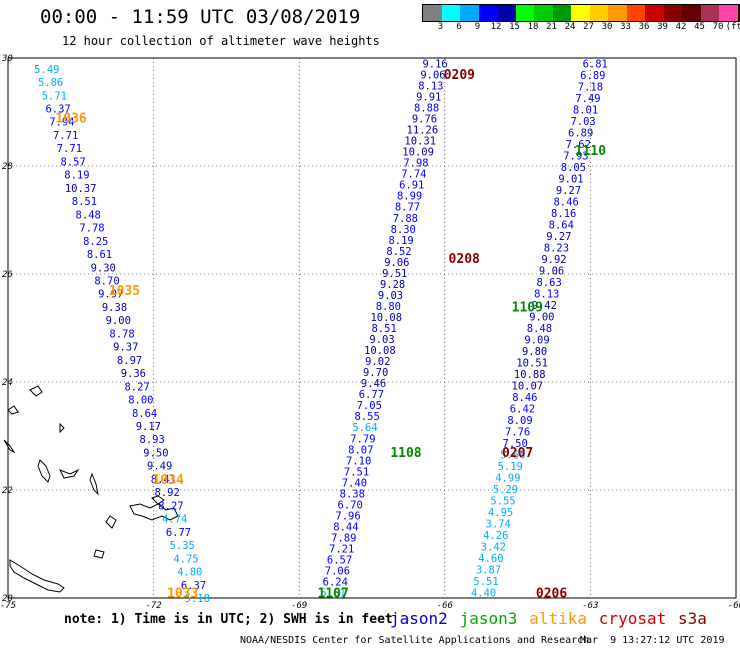 This screenshot has width=740, height=650. I want to click on wave-height-value: 9.70, so click(375, 373).